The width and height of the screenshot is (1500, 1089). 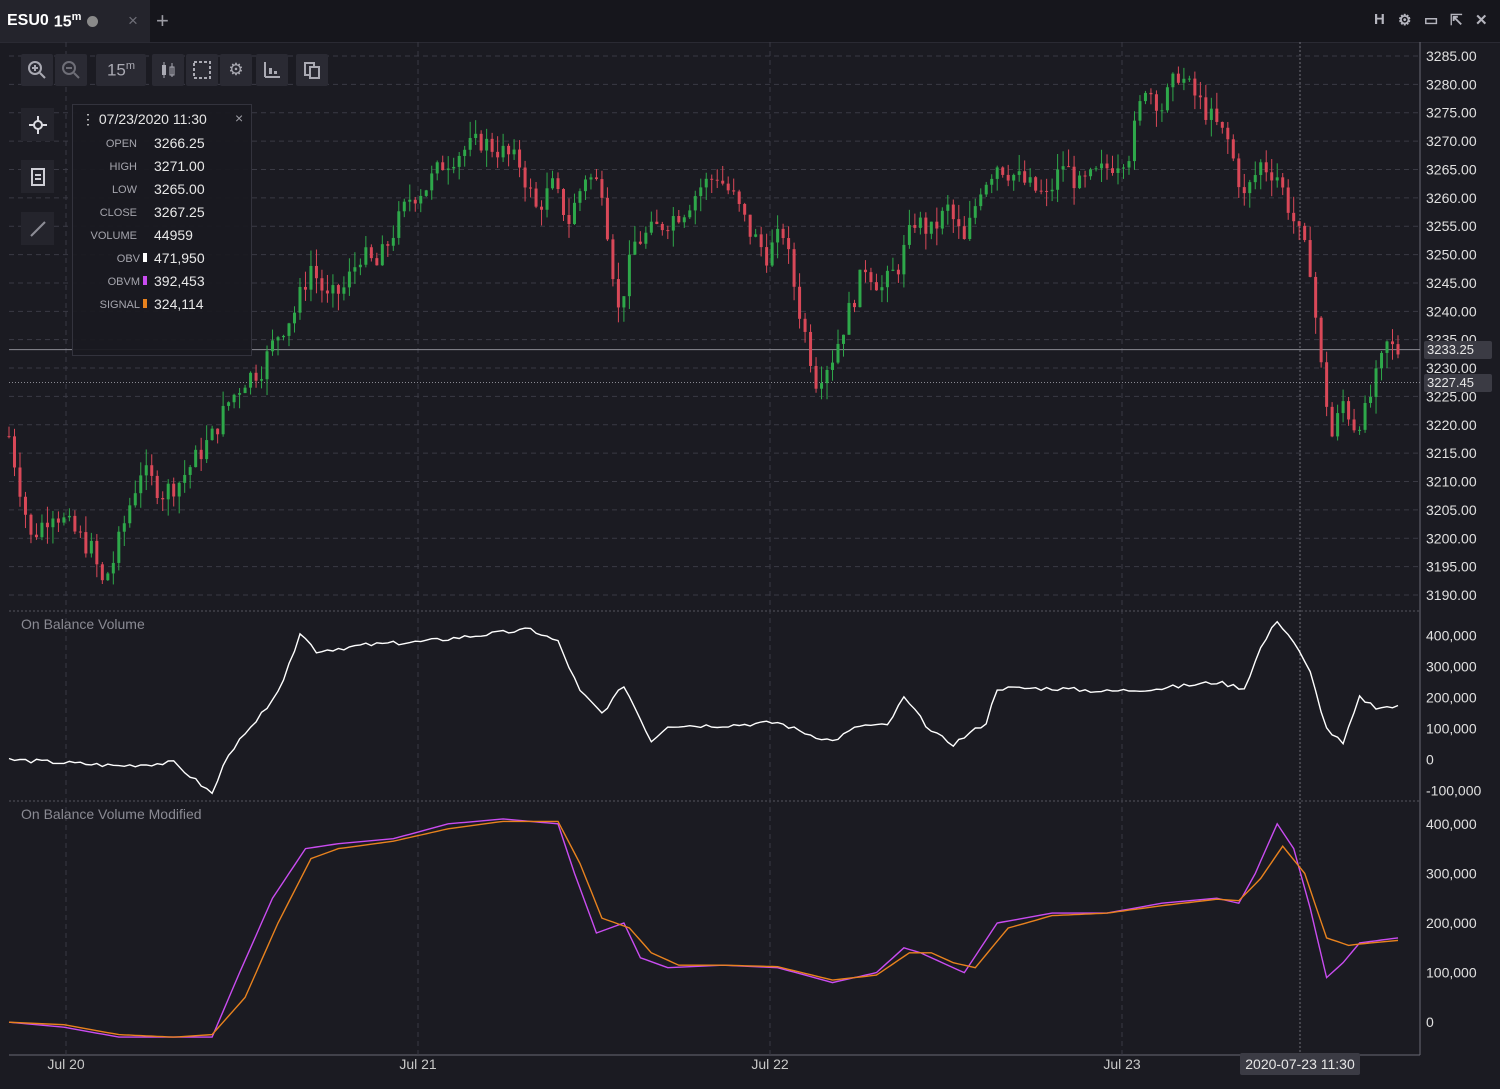 I want to click on restore-icon: ▭, so click(x=1431, y=20).